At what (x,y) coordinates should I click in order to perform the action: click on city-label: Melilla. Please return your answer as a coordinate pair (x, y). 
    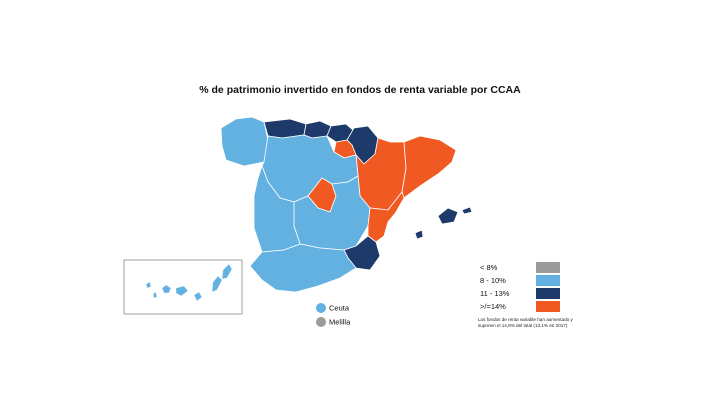
    Looking at the image, I should click on (340, 322).